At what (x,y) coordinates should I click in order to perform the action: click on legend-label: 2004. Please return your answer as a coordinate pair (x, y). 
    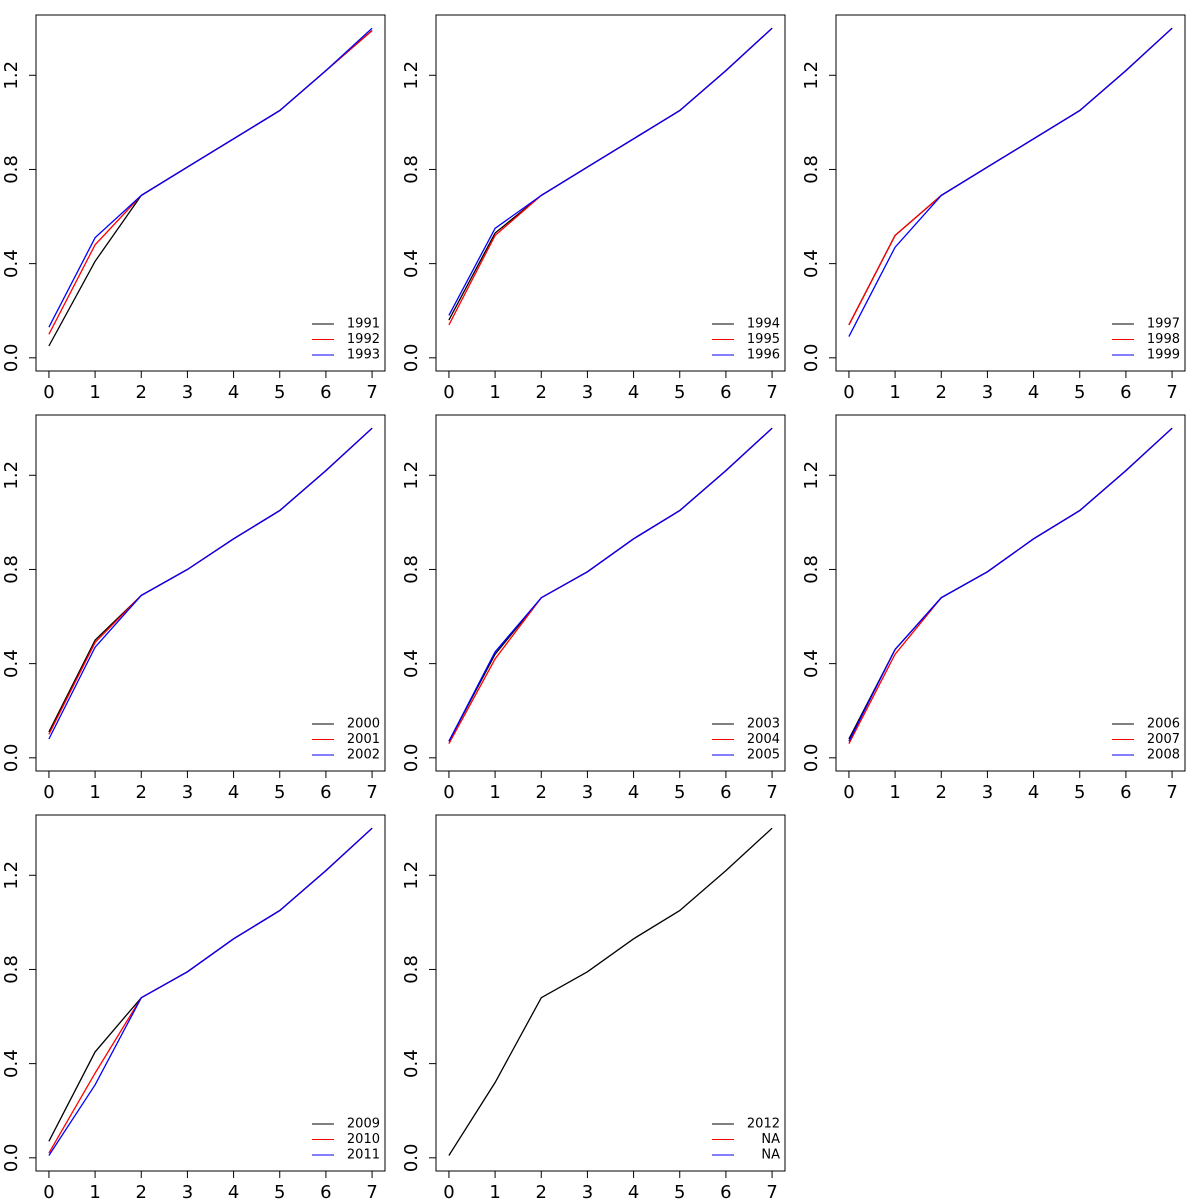
    Looking at the image, I should click on (763, 739).